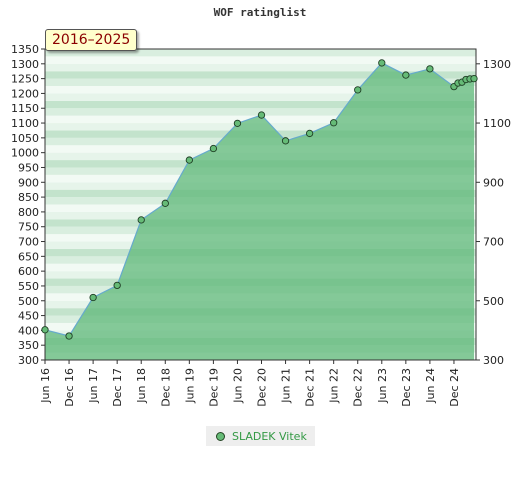 The height and width of the screenshot is (480, 520). Describe the element at coordinates (28, 256) in the screenshot. I see `y-left-tick-label: 650` at that location.